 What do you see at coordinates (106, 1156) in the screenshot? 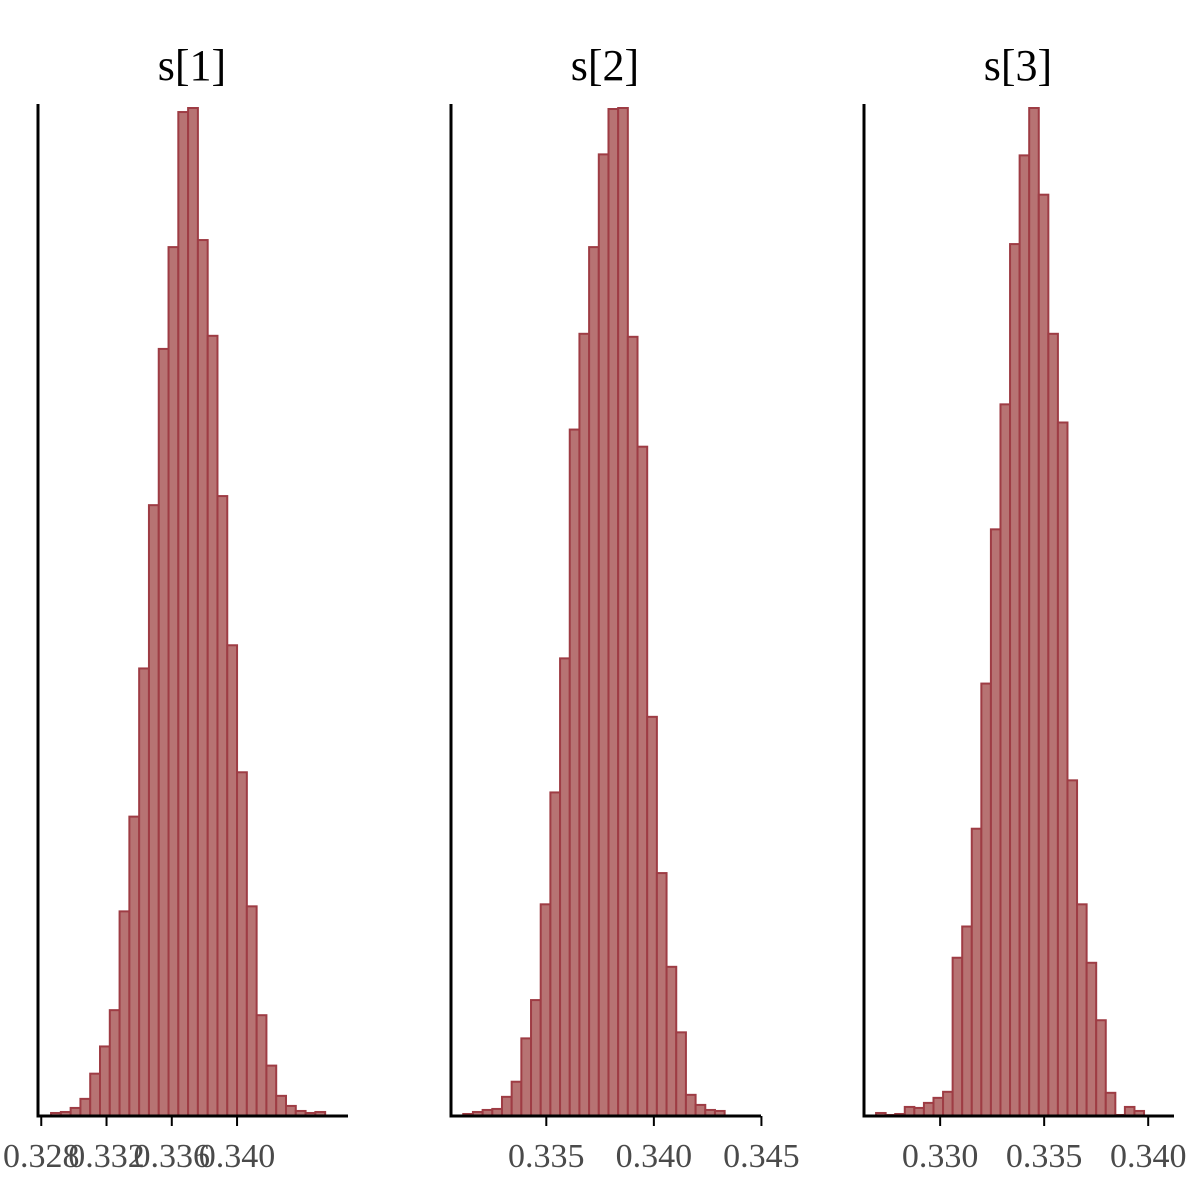
I see `x-tick-label: 0.332` at bounding box center [106, 1156].